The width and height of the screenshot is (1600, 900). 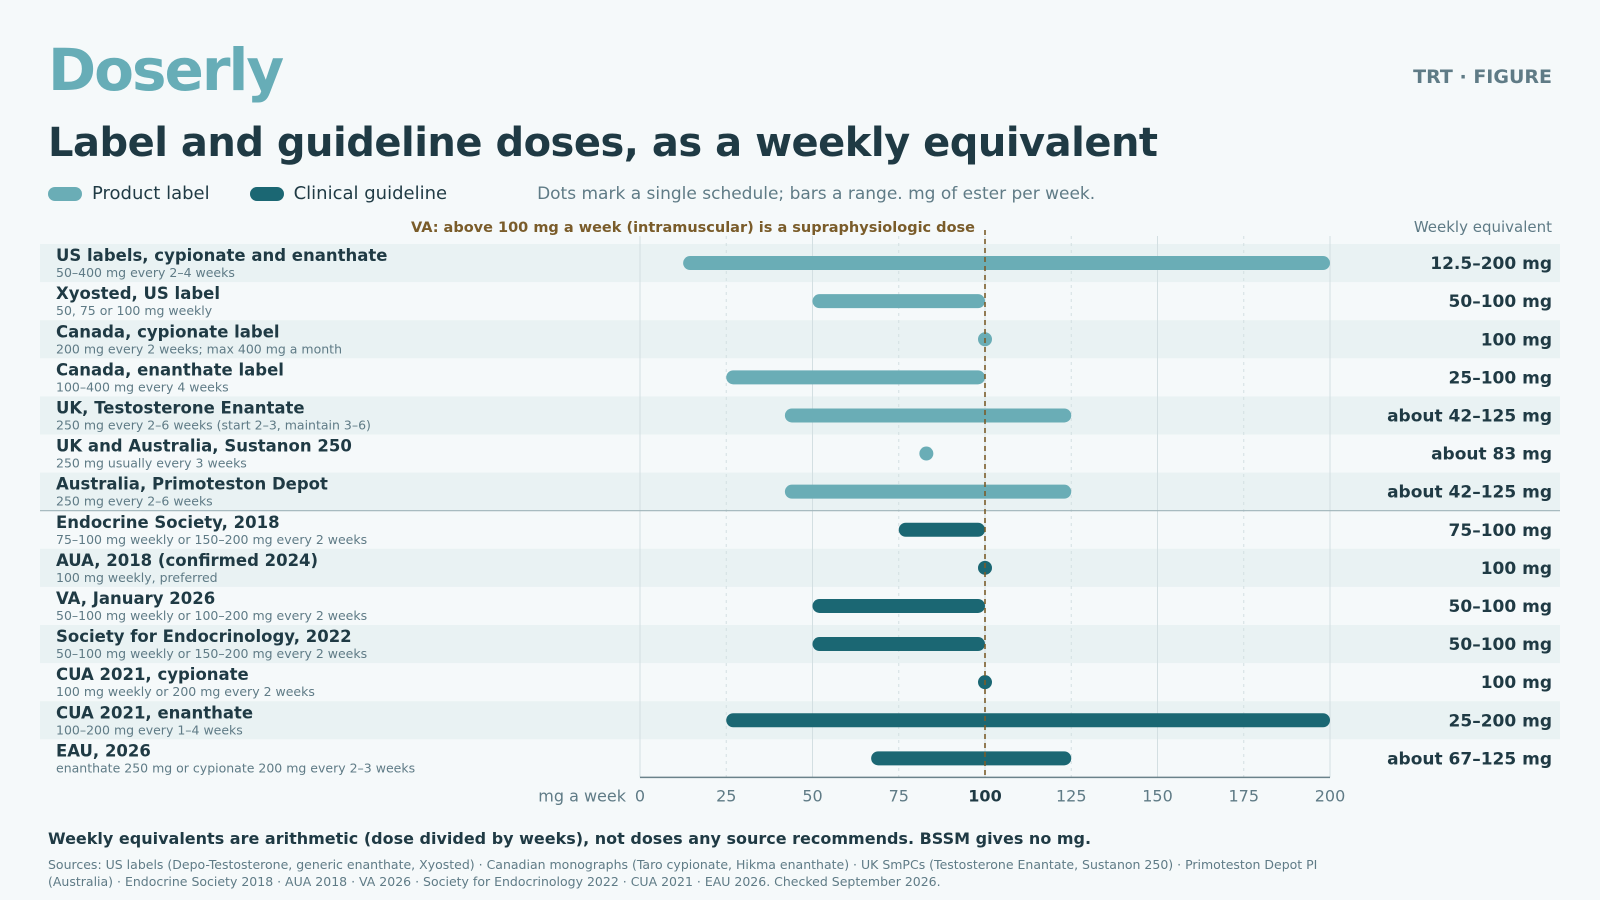 I want to click on figure-tag: TRT · FIGURE, so click(x=1482, y=77).